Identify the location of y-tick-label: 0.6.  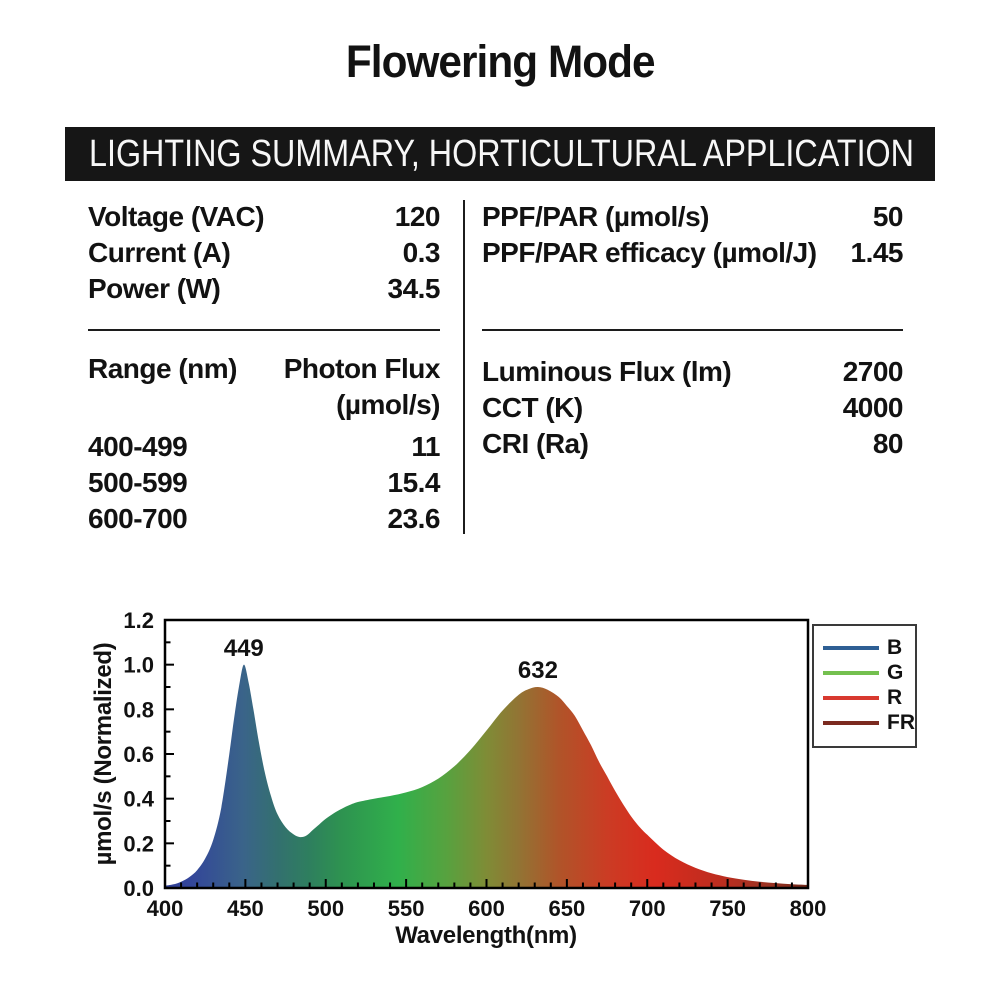
(138, 754).